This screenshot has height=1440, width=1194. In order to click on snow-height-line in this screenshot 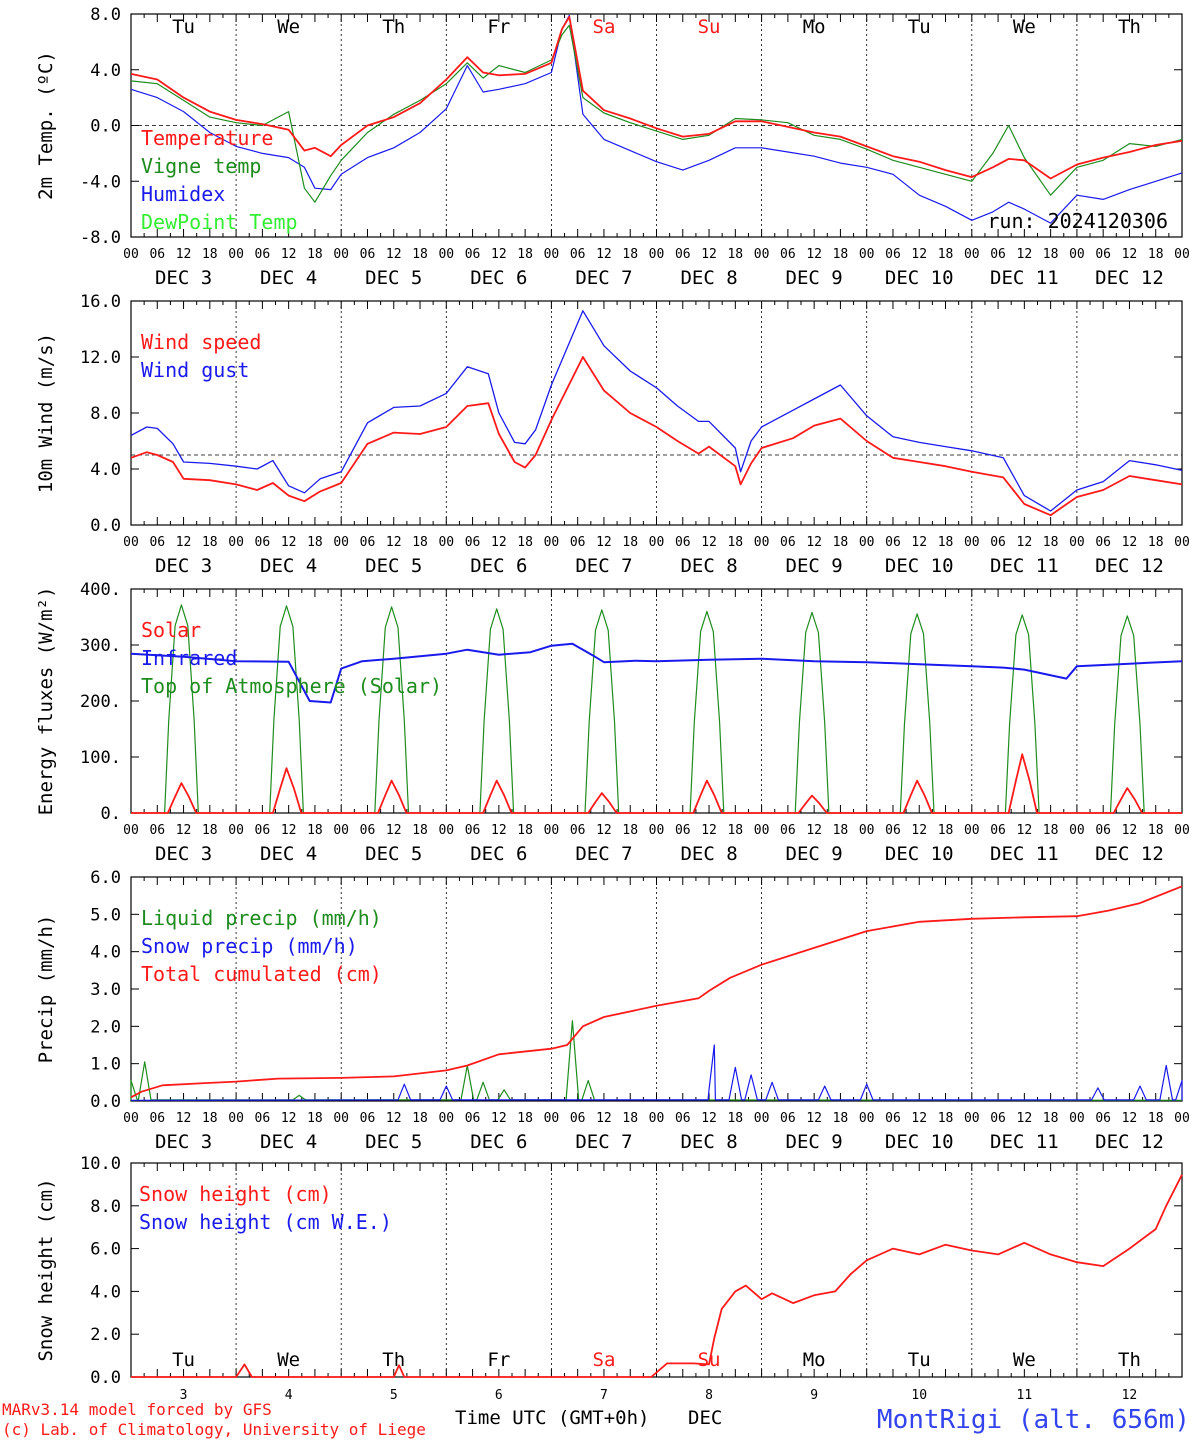, I will do `click(657, 1276)`.